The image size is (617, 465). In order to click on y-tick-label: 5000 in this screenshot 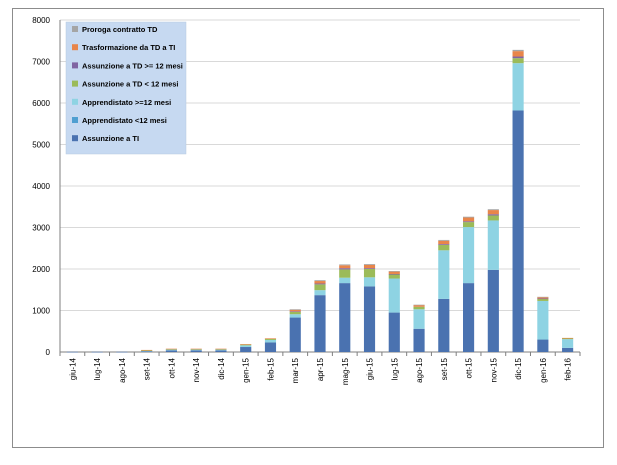, I will do `click(41, 145)`.